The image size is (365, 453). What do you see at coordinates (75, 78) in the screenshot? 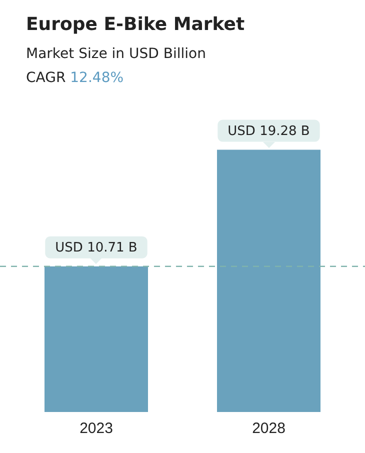
I see `text: CAGR 12.48%` at bounding box center [75, 78].